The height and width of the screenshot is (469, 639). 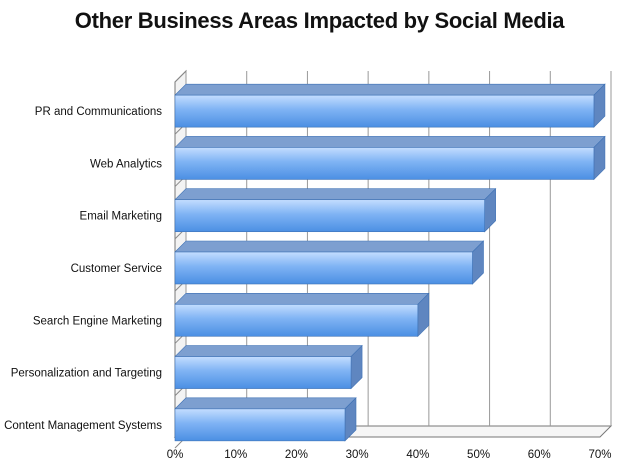 I want to click on x-tick-label: 70%, so click(x=599, y=455).